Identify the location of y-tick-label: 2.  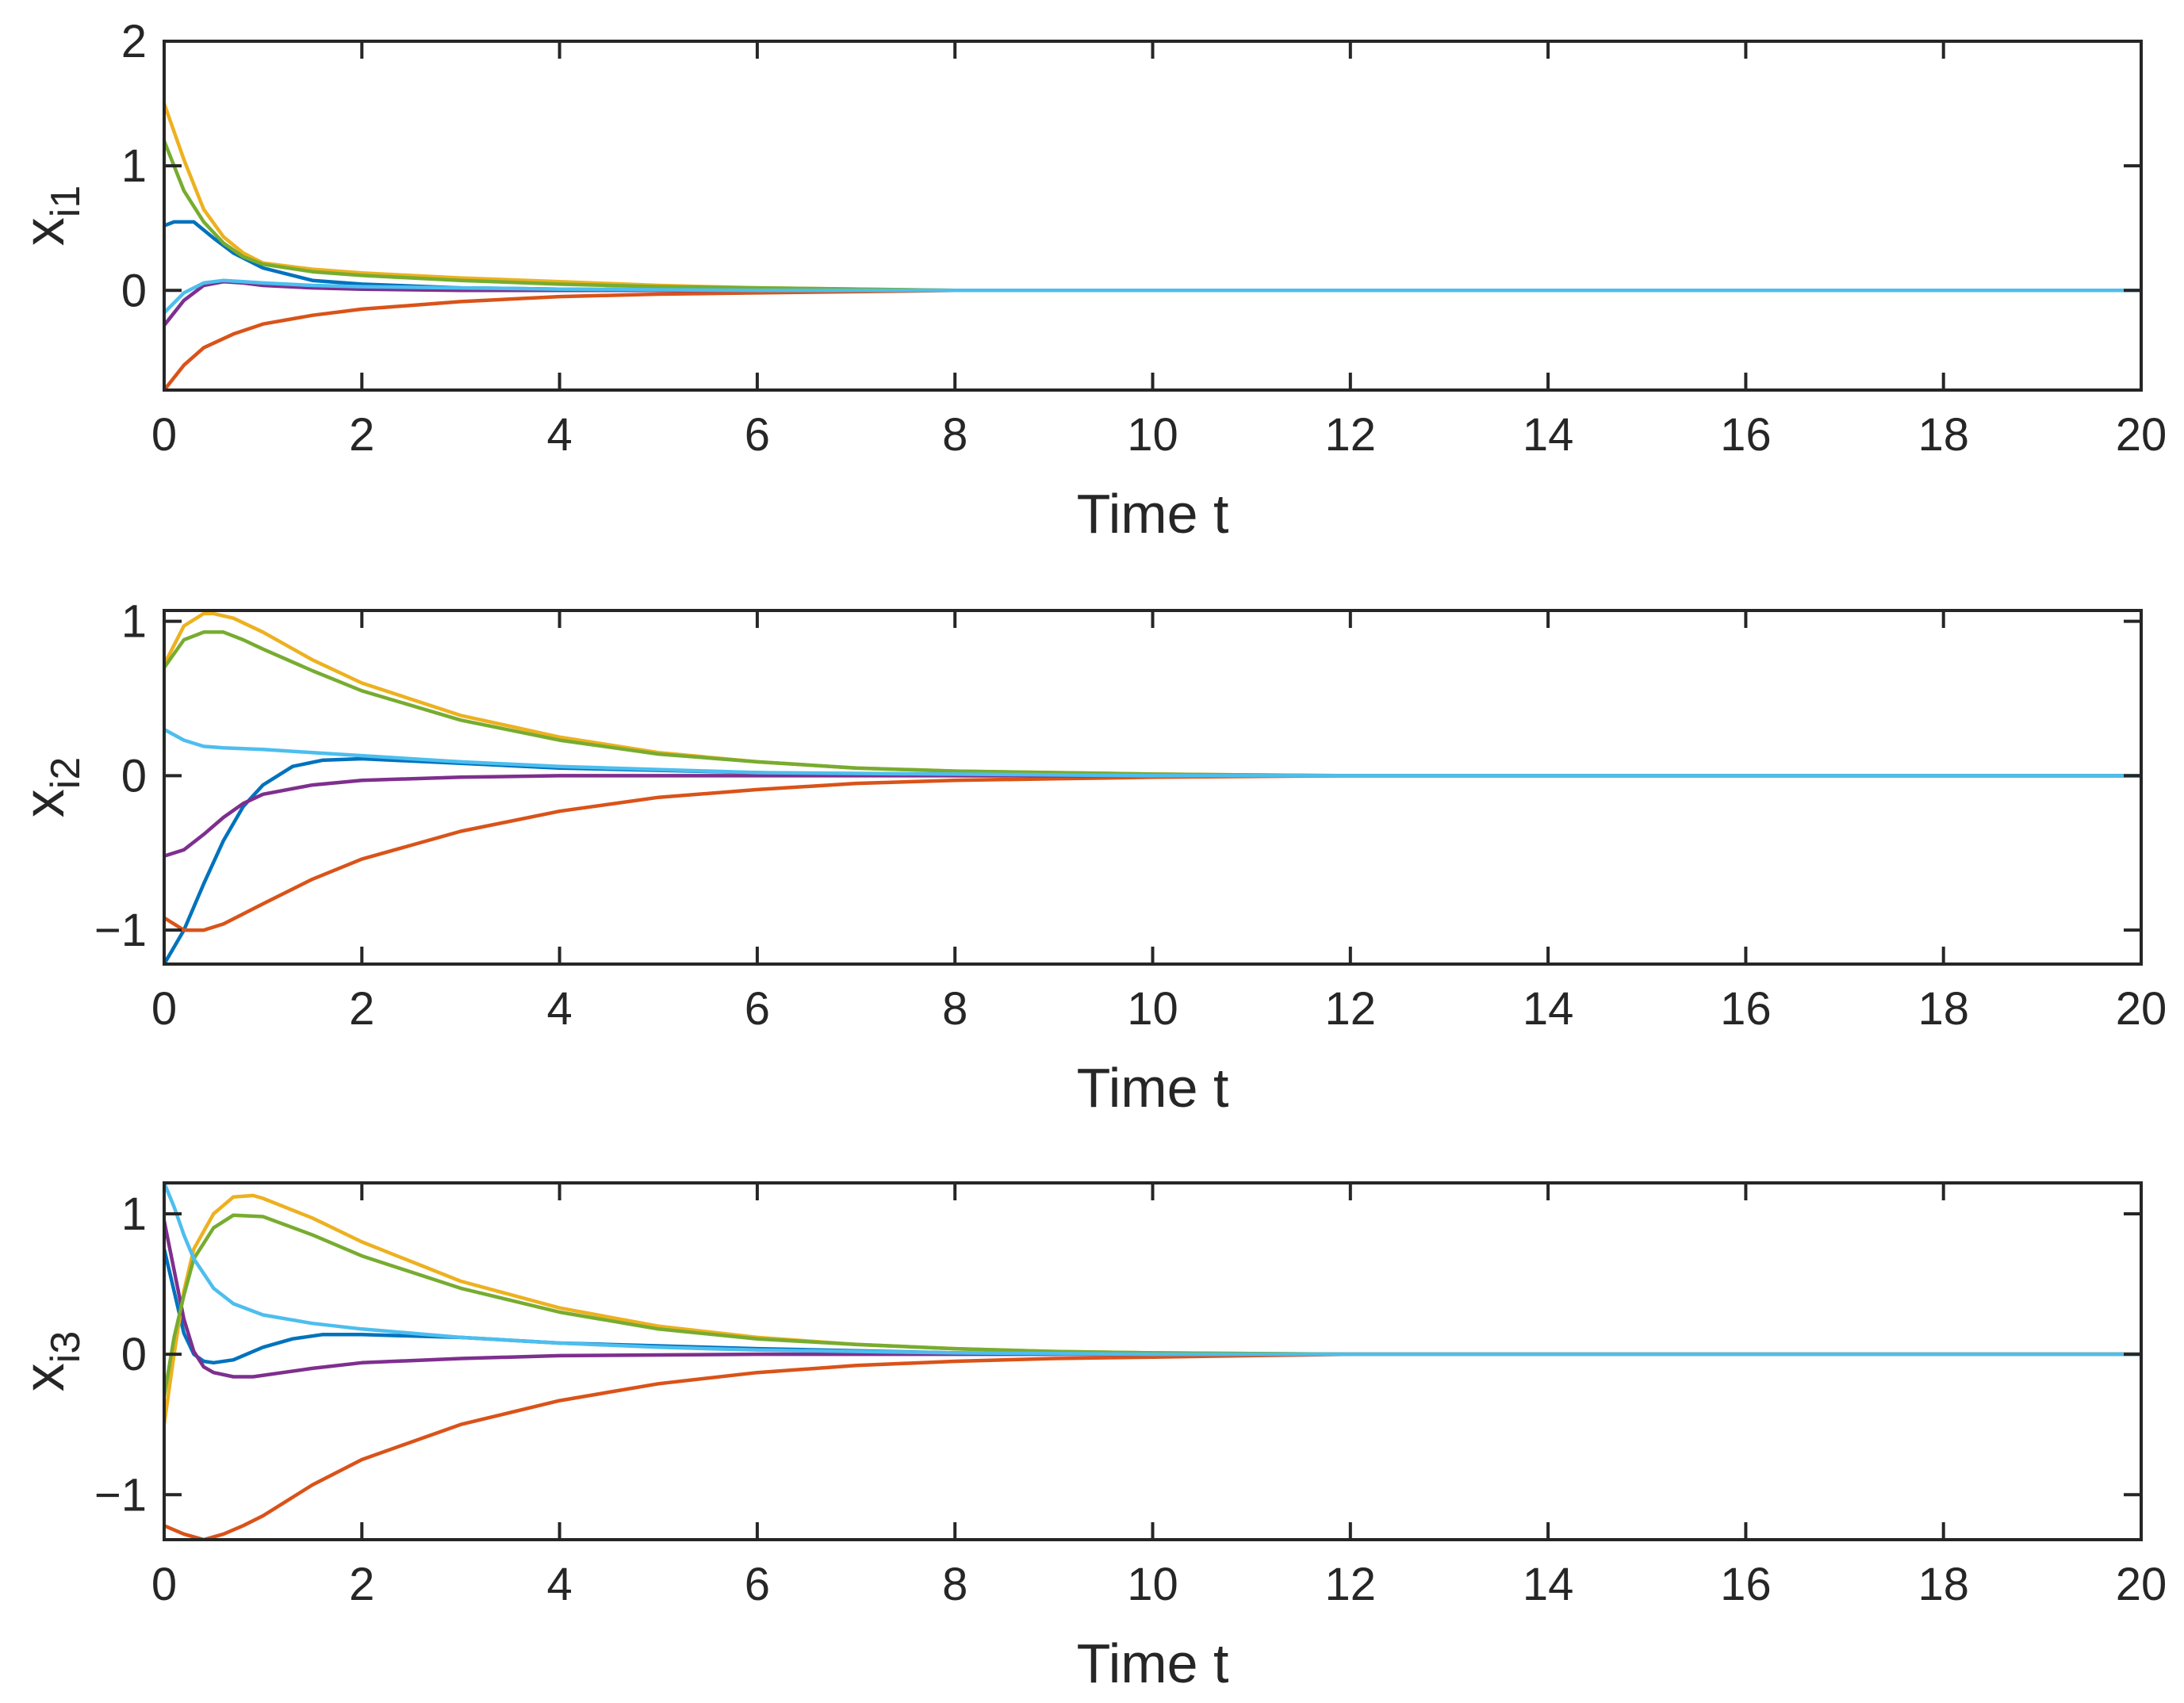
(134, 41).